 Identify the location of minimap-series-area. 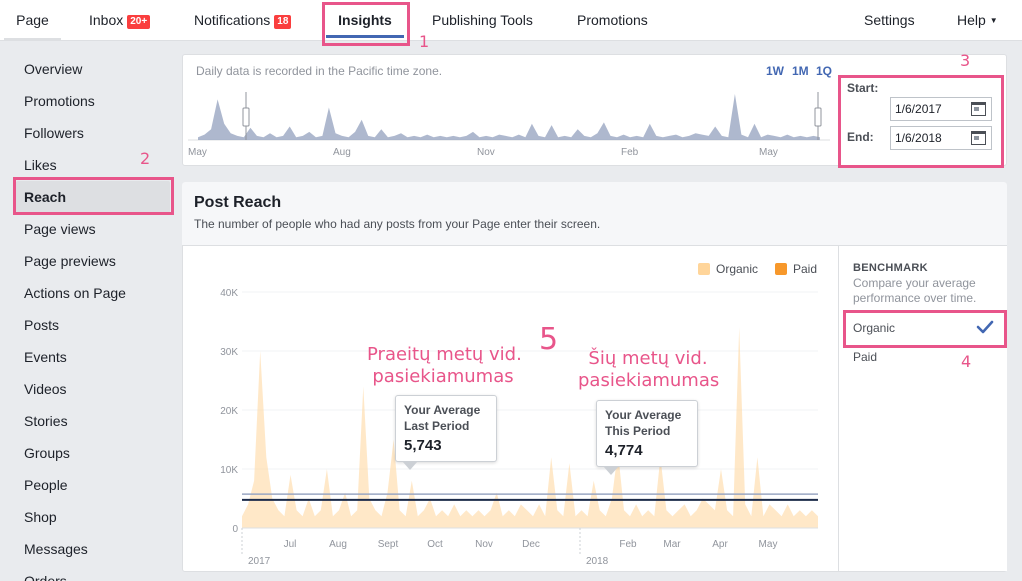
(509, 117).